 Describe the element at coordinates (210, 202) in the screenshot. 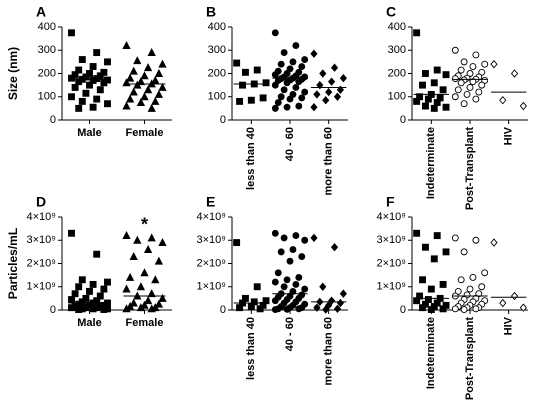

I see `panel-title: E` at that location.